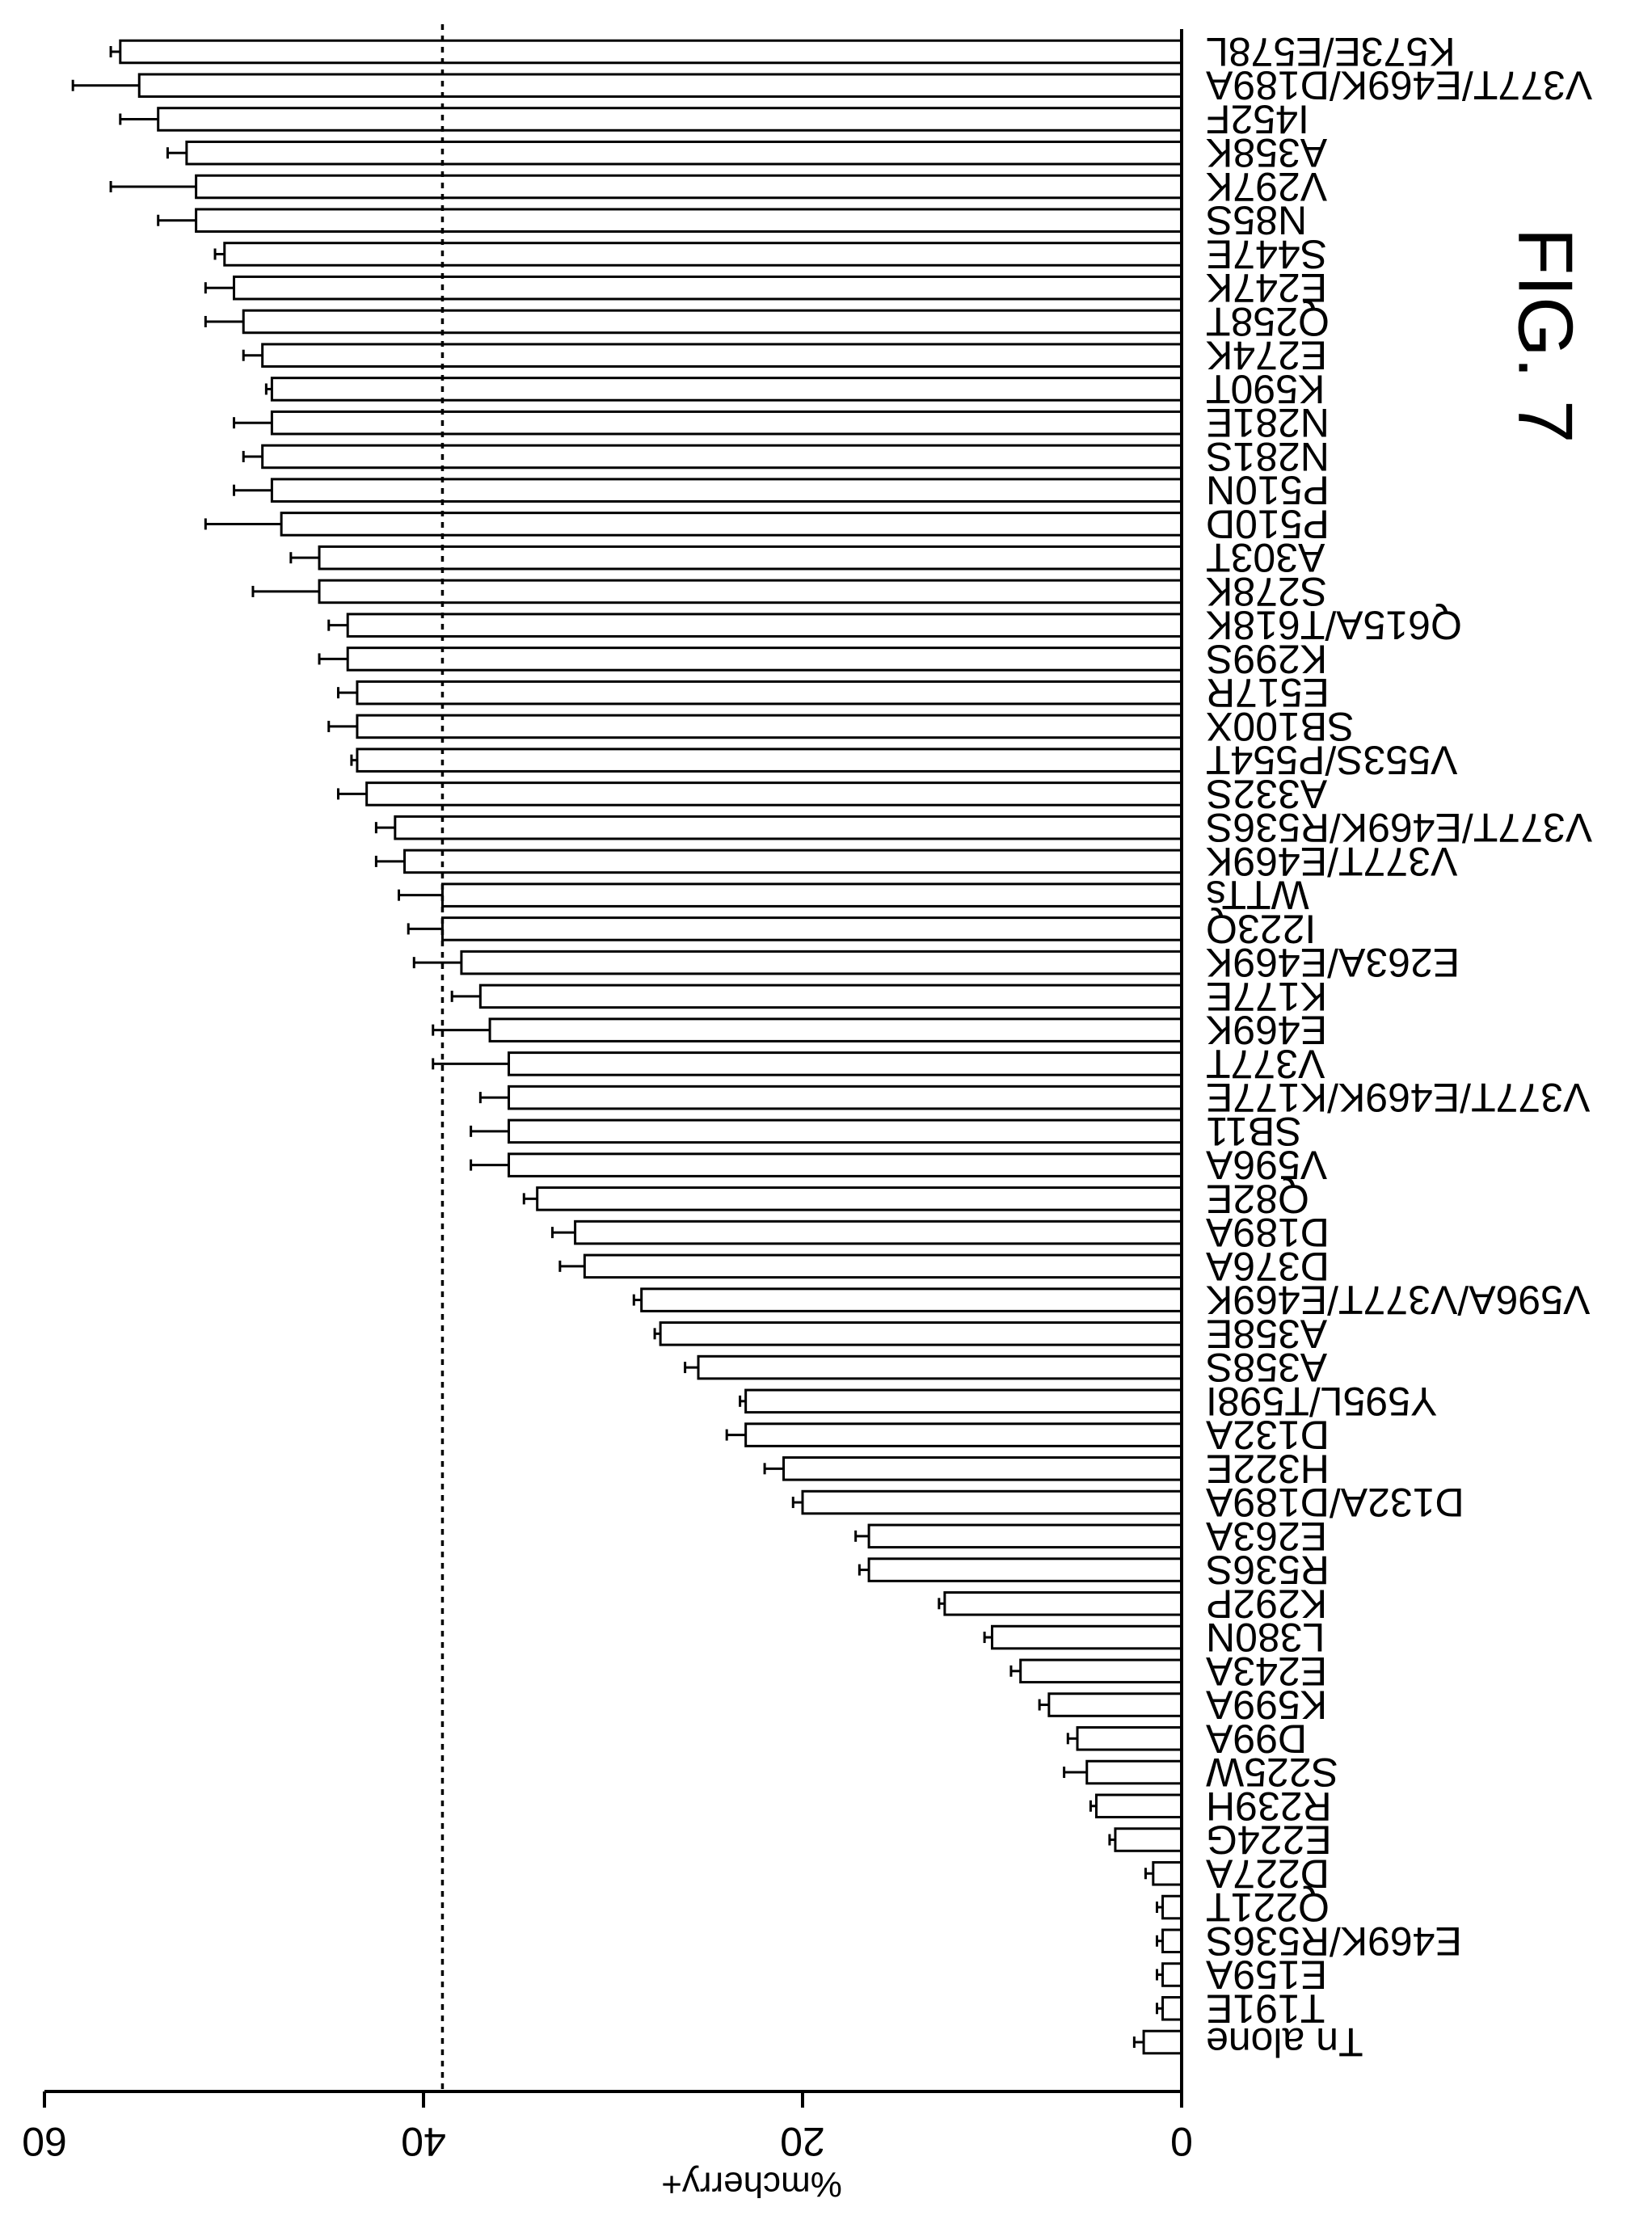  I want to click on category-label: V377T, so click(1265, 1063).